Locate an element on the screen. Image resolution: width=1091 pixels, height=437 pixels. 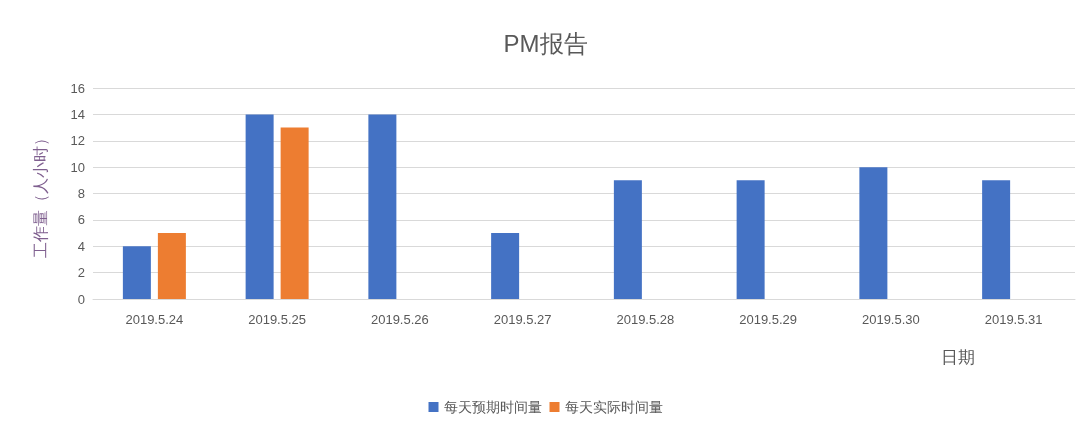
x-tick-label: 2019.5.27 is located at coordinates (522, 319).